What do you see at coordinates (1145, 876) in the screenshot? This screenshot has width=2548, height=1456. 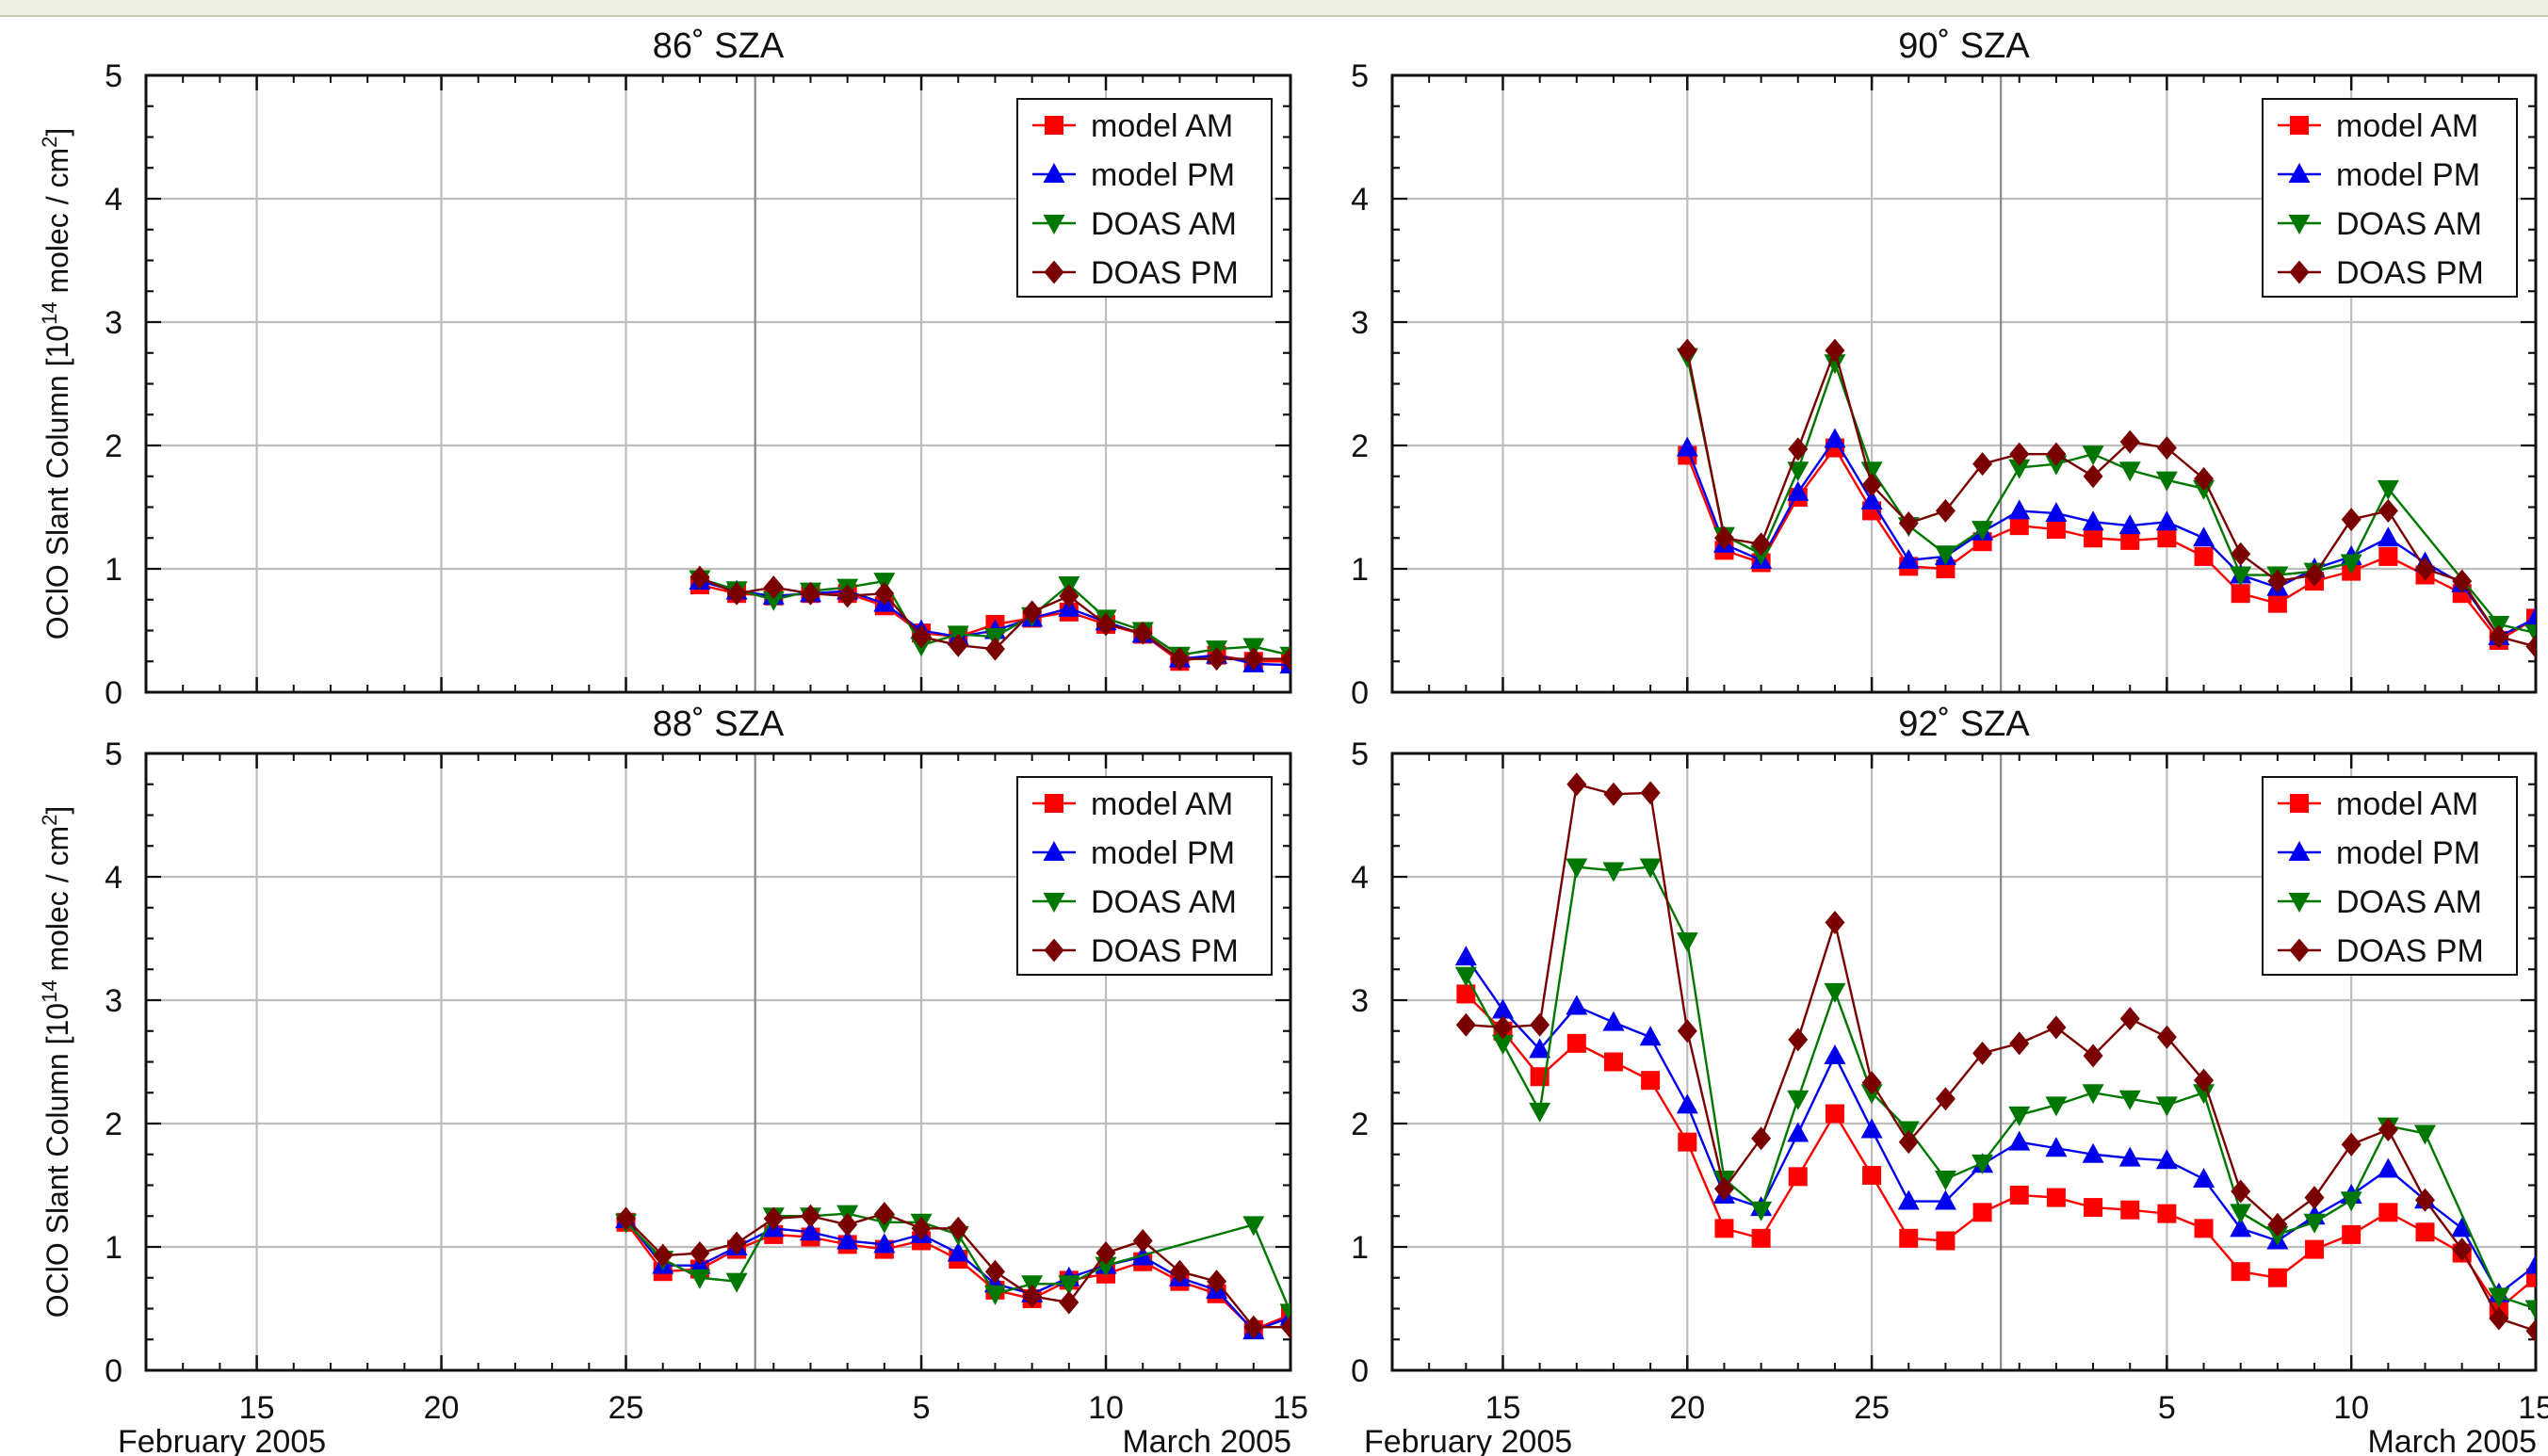 I see `legend-box` at bounding box center [1145, 876].